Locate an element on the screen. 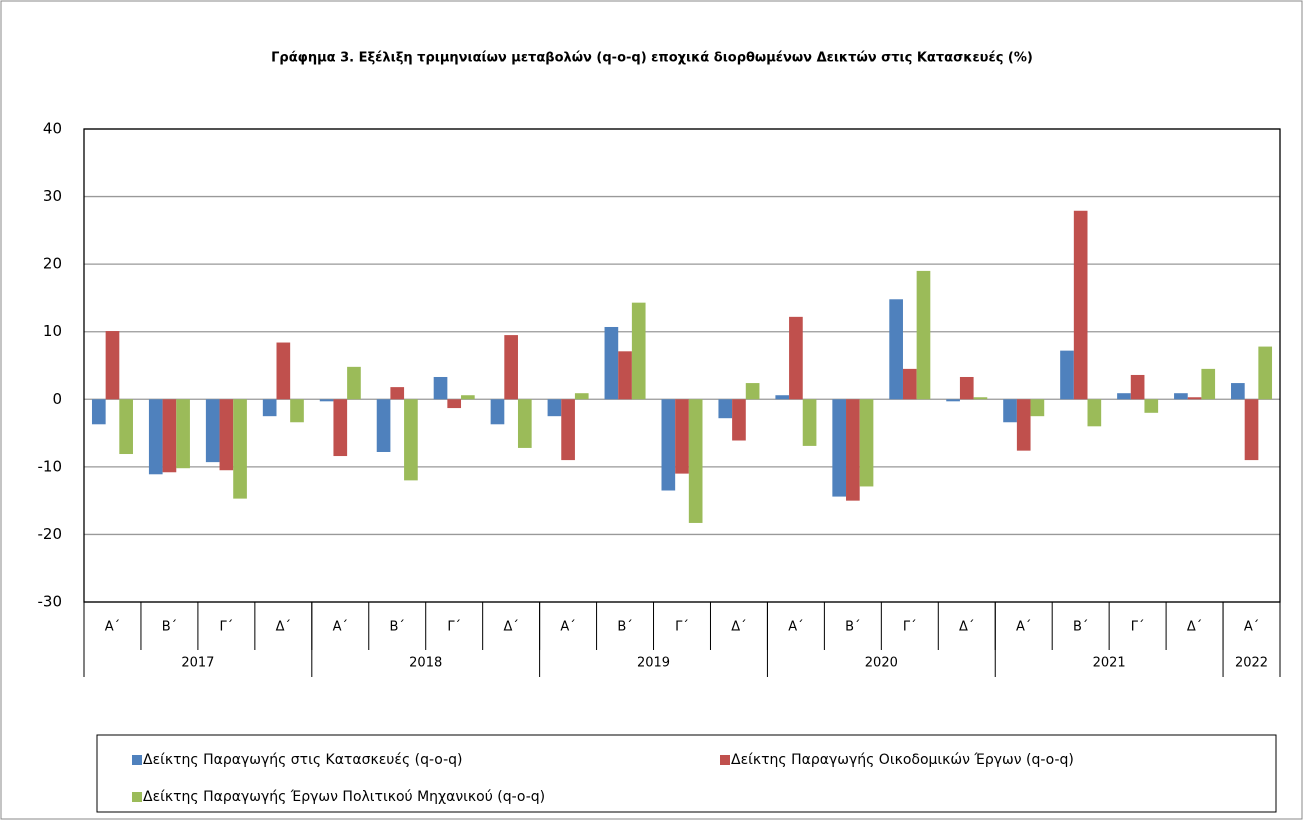 Image resolution: width=1304 pixels, height=821 pixels. legend-box is located at coordinates (686, 773).